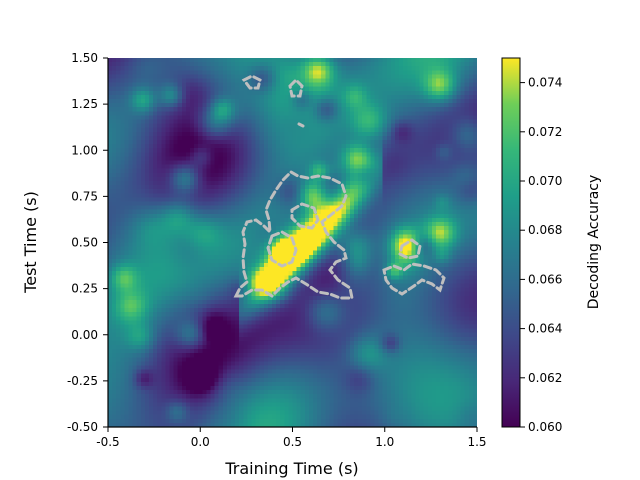  What do you see at coordinates (84, 289) in the screenshot?
I see `y-tick-label: 0.25` at bounding box center [84, 289].